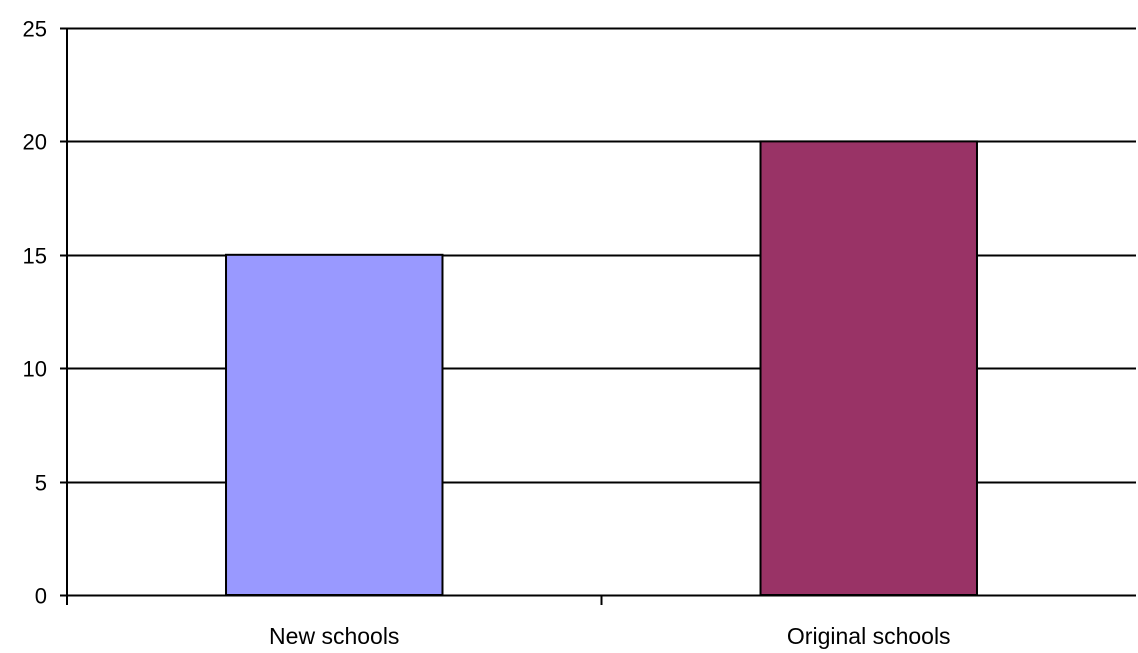  What do you see at coordinates (35, 369) in the screenshot?
I see `y-tick-label: 10` at bounding box center [35, 369].